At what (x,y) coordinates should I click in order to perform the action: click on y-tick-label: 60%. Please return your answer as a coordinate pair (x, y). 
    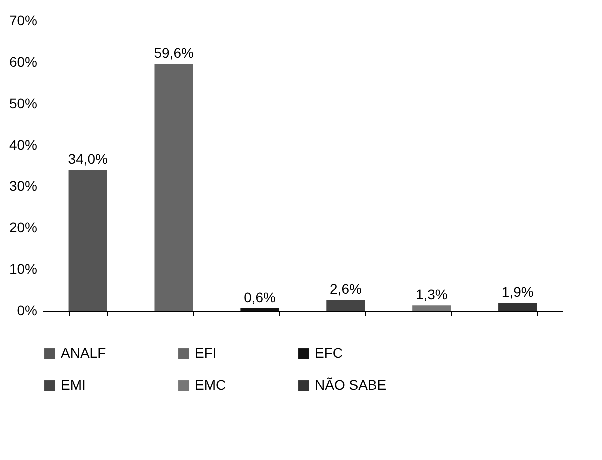
    Looking at the image, I should click on (23, 62).